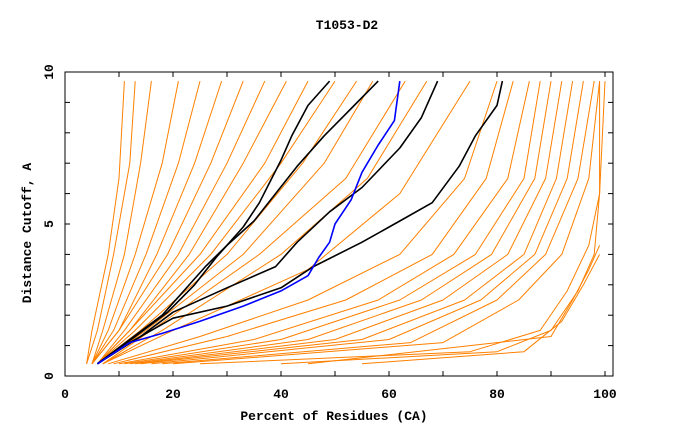 This screenshot has width=680, height=440. What do you see at coordinates (347, 25) in the screenshot?
I see `chart-title: T1053-D2` at bounding box center [347, 25].